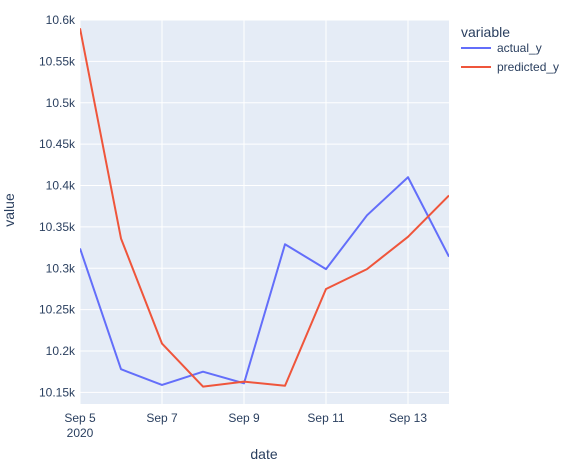 This screenshot has width=583, height=469. What do you see at coordinates (519, 48) in the screenshot?
I see `legend-label-actual_y: actual_y` at bounding box center [519, 48].